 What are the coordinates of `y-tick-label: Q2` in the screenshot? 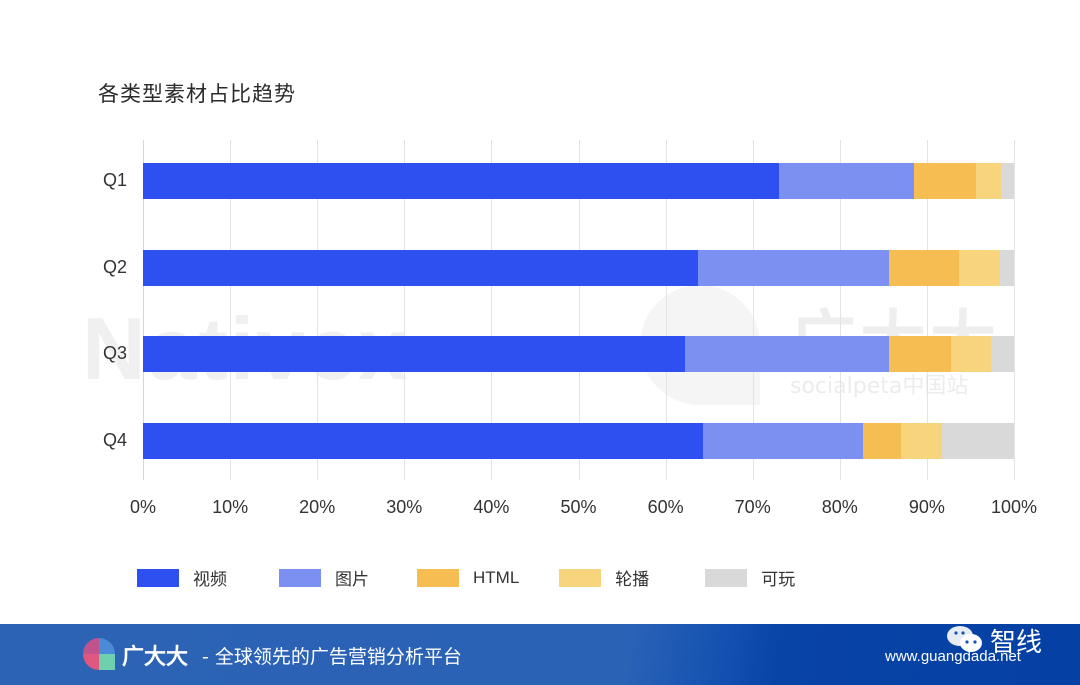 It's located at (114, 267).